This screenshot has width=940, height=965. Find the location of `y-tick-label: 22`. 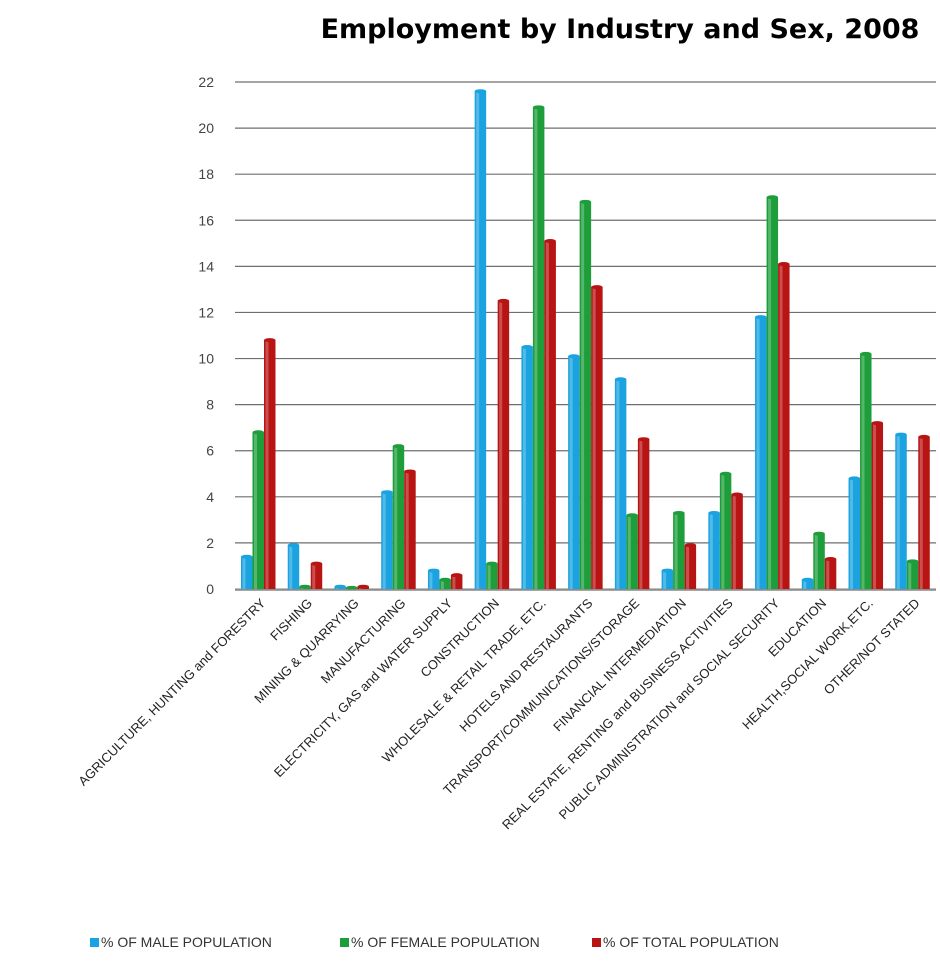

y-tick-label: 22 is located at coordinates (206, 82).